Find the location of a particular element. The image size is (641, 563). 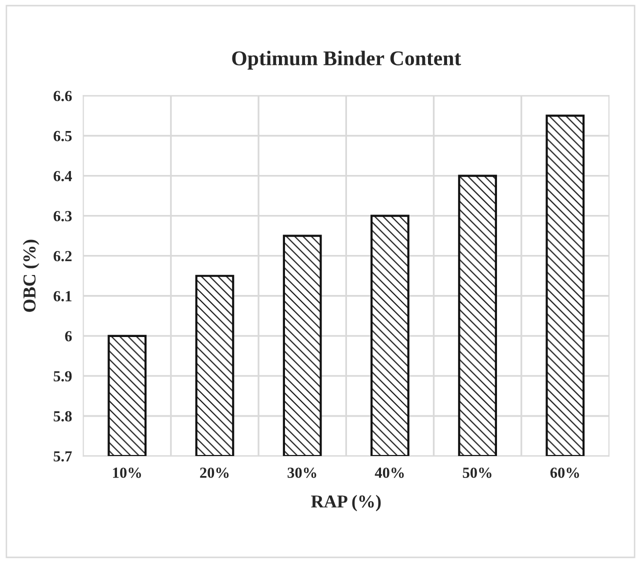

y-tick-label: 6.4 is located at coordinates (63, 176).